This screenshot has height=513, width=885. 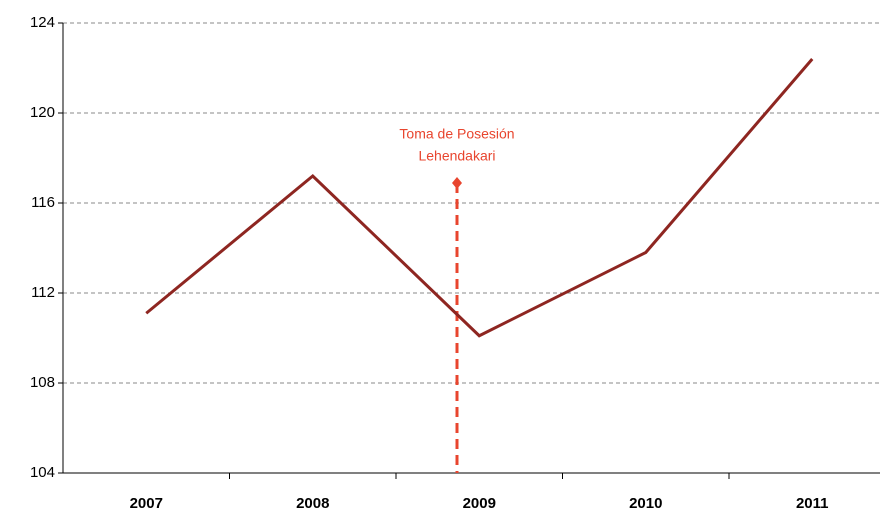 I want to click on x-tick-label: 2010, so click(x=645, y=503).